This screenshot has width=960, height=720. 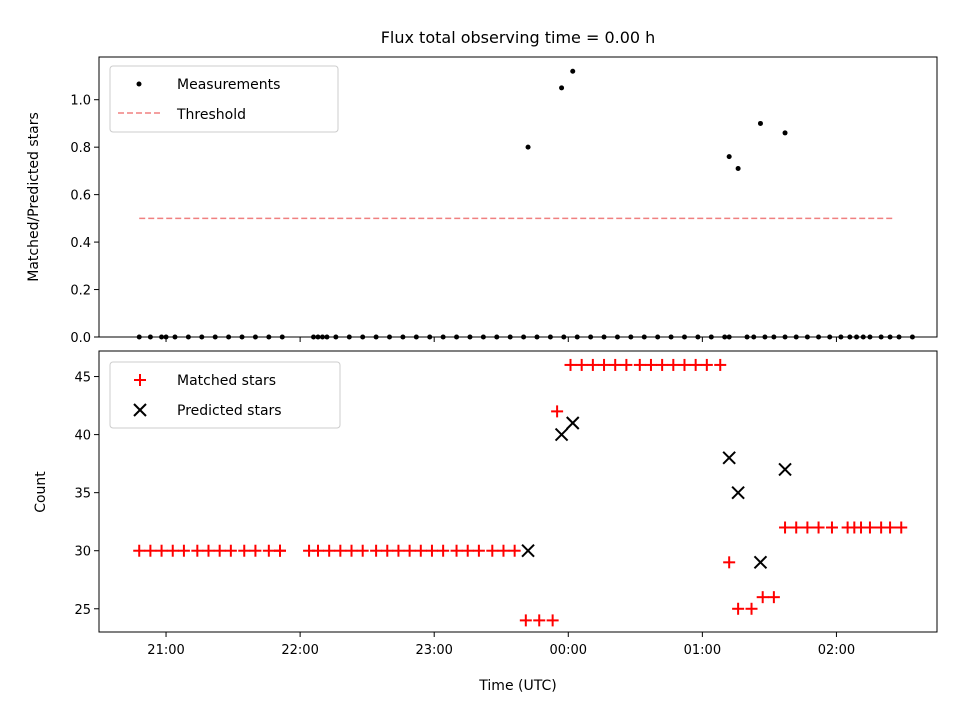 What do you see at coordinates (80, 196) in the screenshot?
I see `top-y-tick-label: 0.6` at bounding box center [80, 196].